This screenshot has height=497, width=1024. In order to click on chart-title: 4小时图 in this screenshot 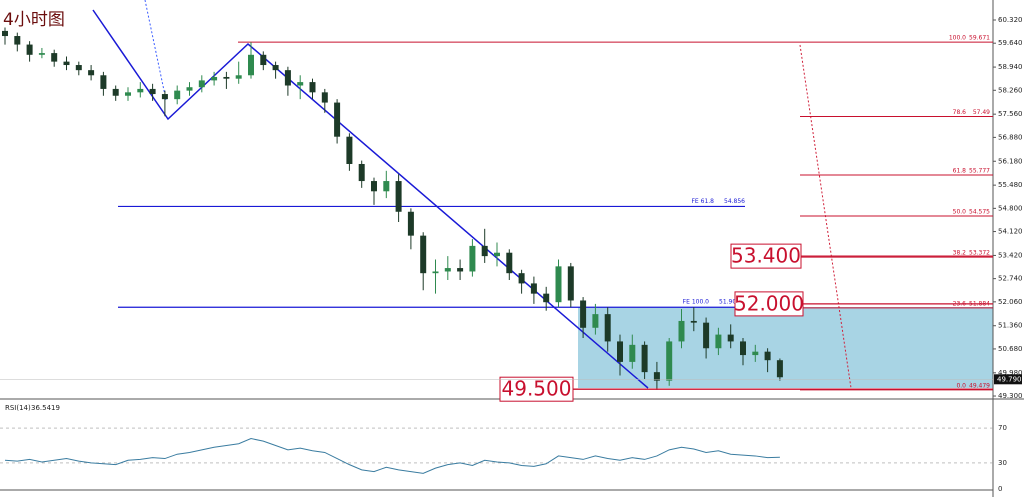, I will do `click(34, 20)`.